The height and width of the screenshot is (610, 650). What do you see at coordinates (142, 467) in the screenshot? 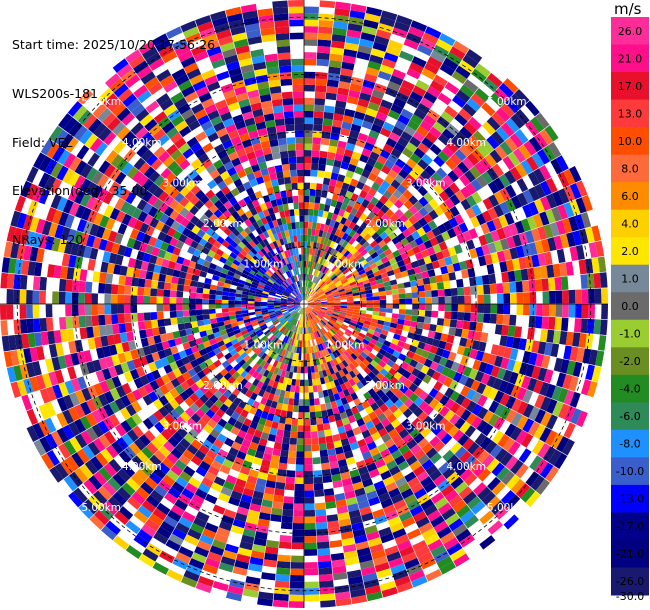
I see `range-ring-label: 4.00km` at bounding box center [142, 467].